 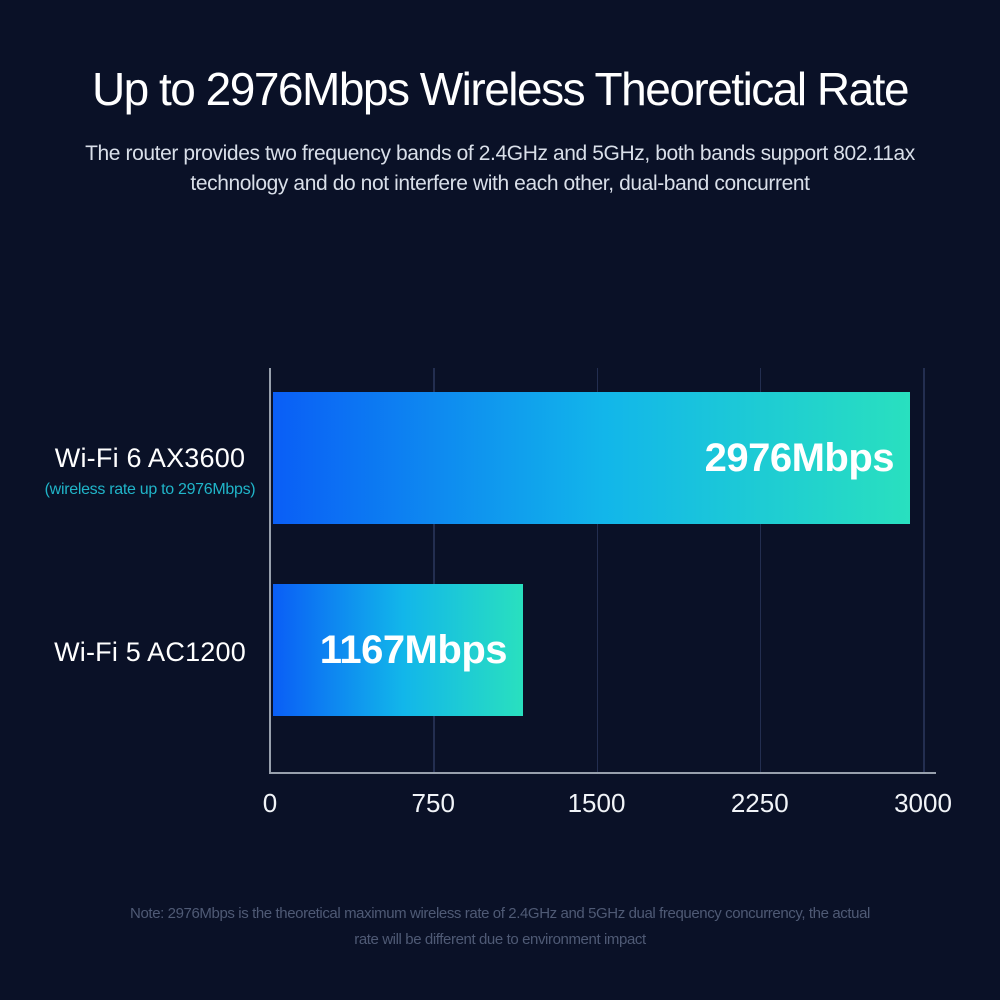 What do you see at coordinates (150, 458) in the screenshot?
I see `category-label-1: Wi-Fi 6 AX3600` at bounding box center [150, 458].